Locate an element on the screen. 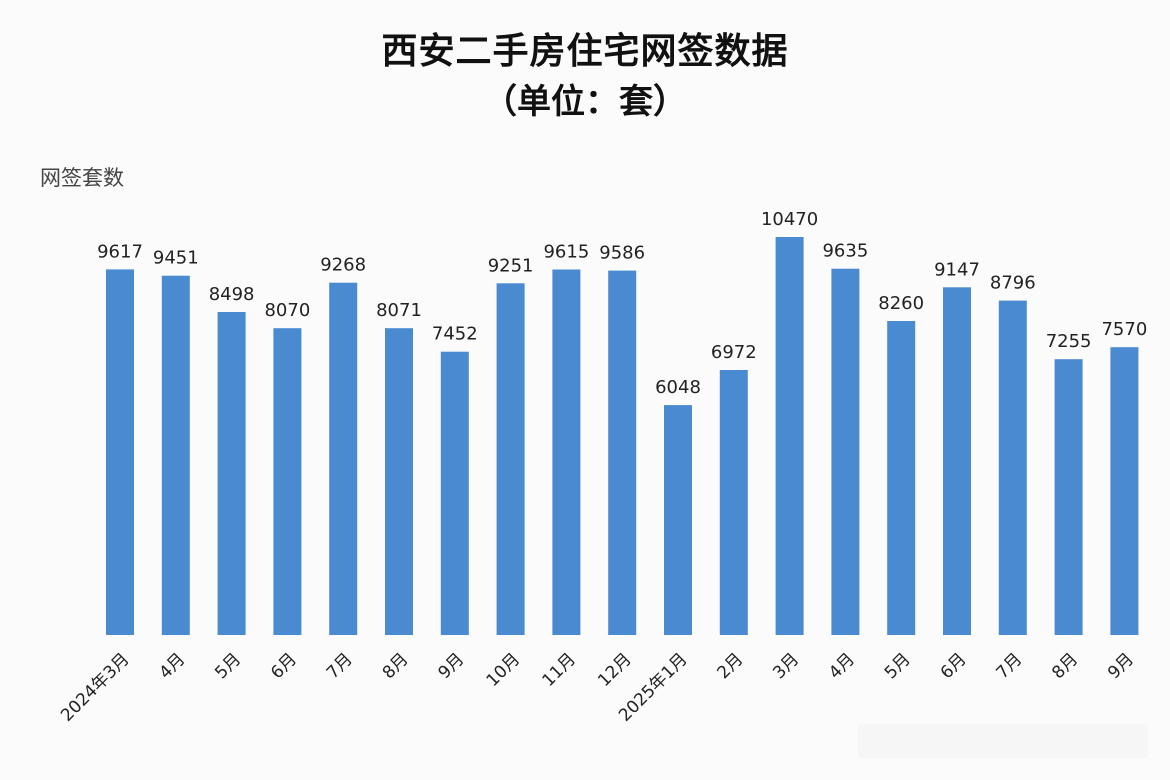  x-tick-label-16: 7月 is located at coordinates (1010, 666).